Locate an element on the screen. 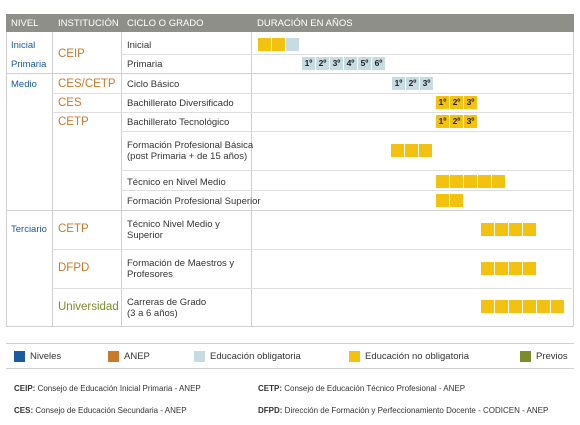 The height and width of the screenshot is (425, 580). year-block-bach-div: 1º is located at coordinates (442, 102).